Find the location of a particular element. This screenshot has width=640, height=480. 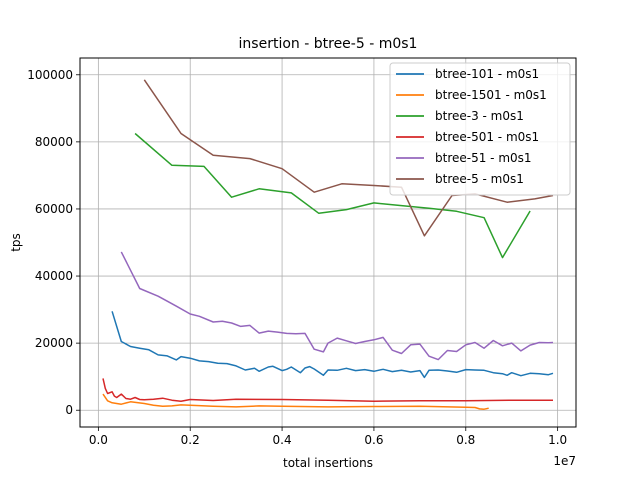

x-tick-label: 0.6 is located at coordinates (373, 440).